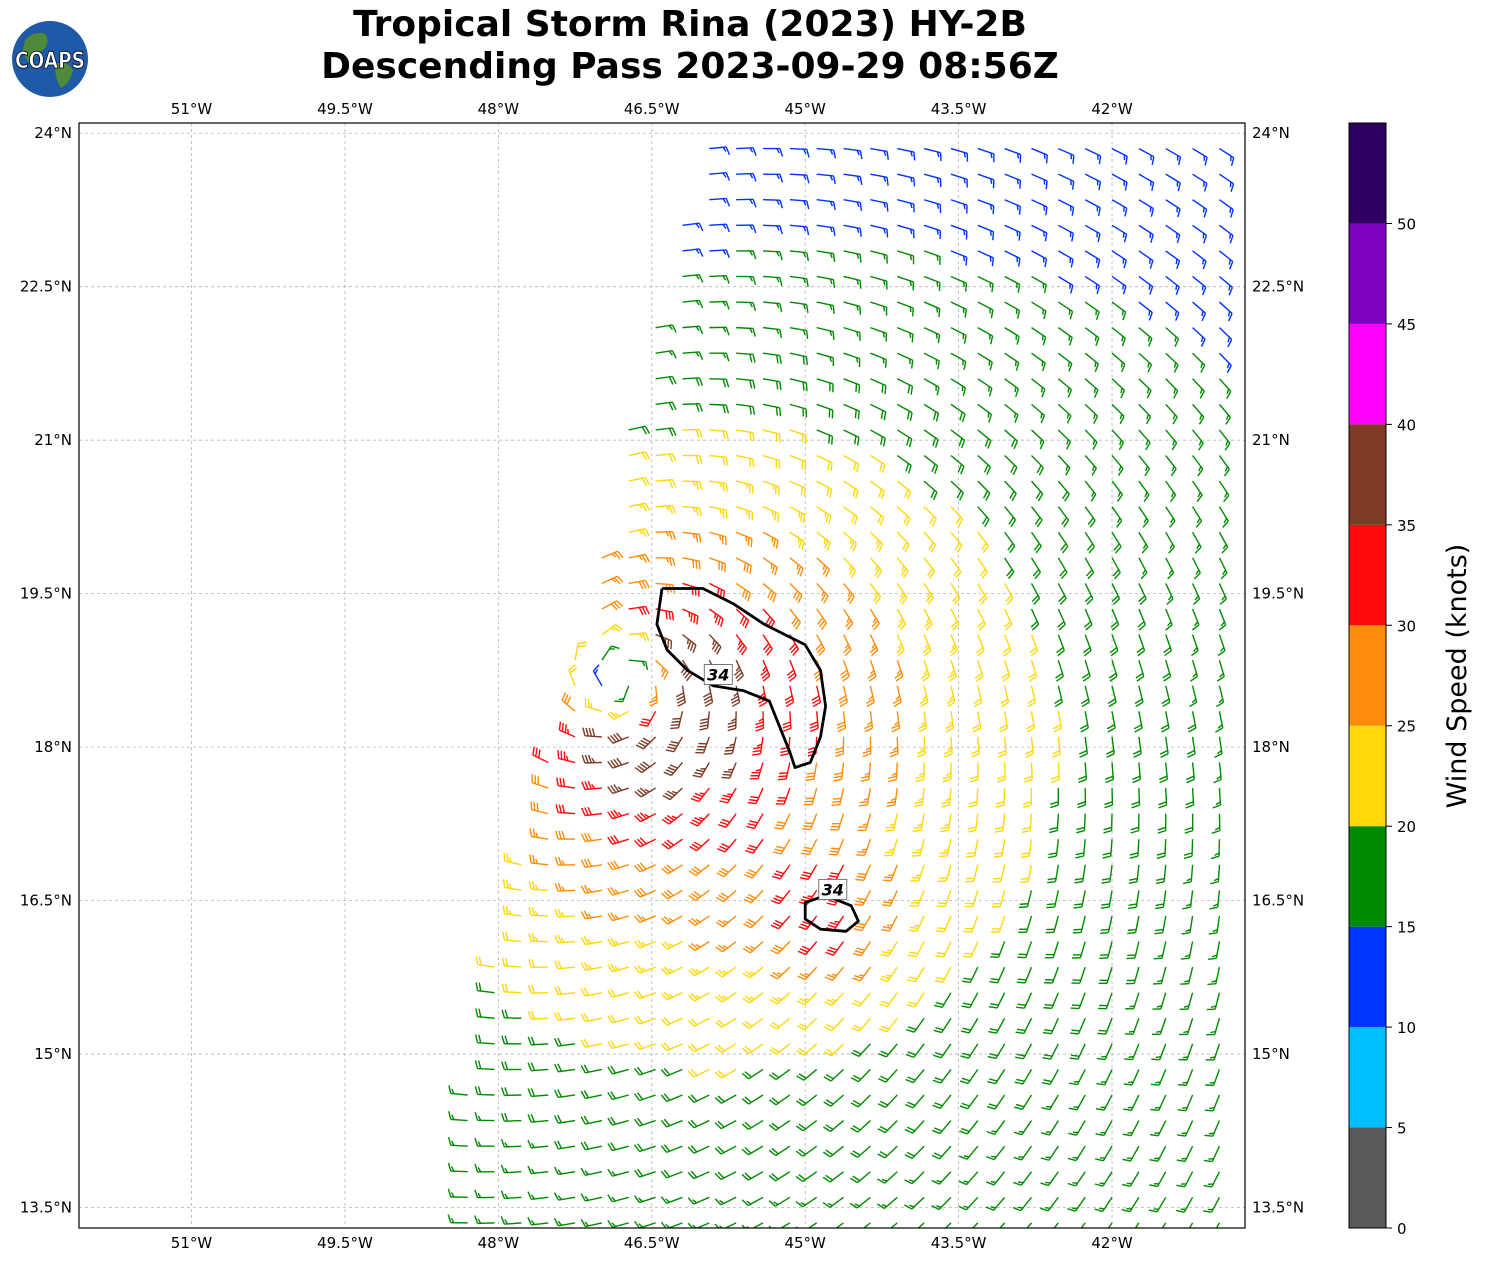 This screenshot has width=1485, height=1264. Describe the element at coordinates (1406, 727) in the screenshot. I see `colorbar-tick-label: 25` at that location.